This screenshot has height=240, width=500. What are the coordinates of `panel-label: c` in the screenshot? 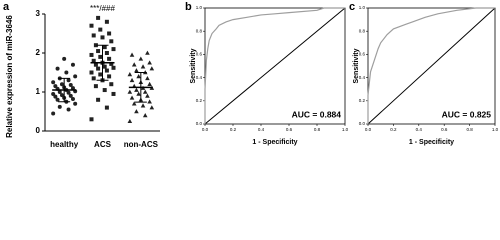 It's located at (352, 7).